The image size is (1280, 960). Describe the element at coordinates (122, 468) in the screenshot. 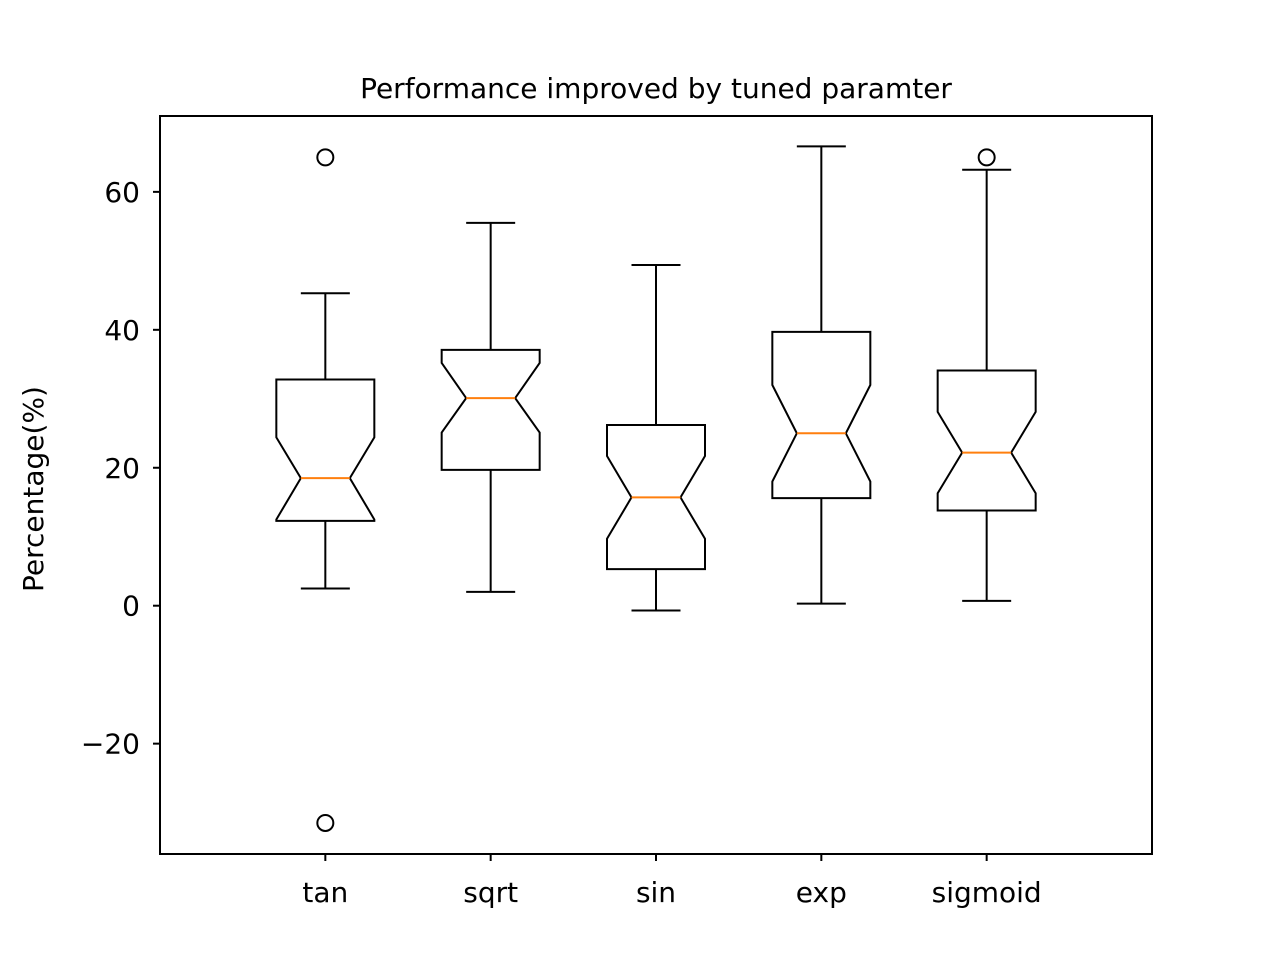

I see `y-tick-label: 20` at that location.